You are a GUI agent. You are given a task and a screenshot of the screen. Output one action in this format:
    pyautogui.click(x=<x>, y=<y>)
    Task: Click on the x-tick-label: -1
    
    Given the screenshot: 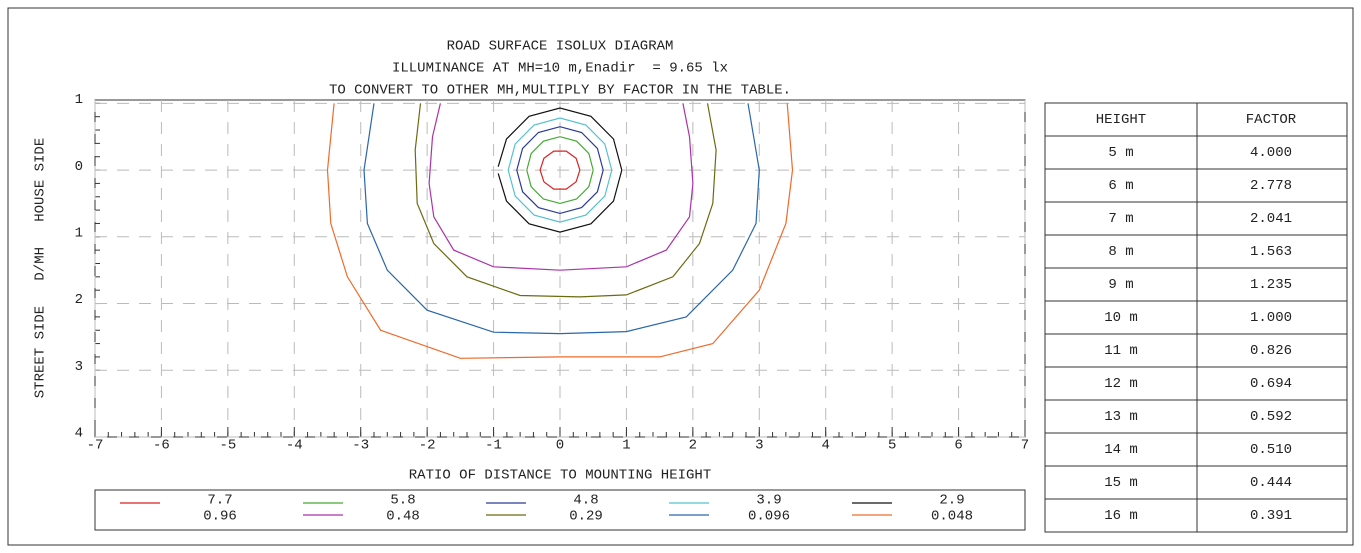 What is the action you would take?
    pyautogui.click(x=493, y=446)
    